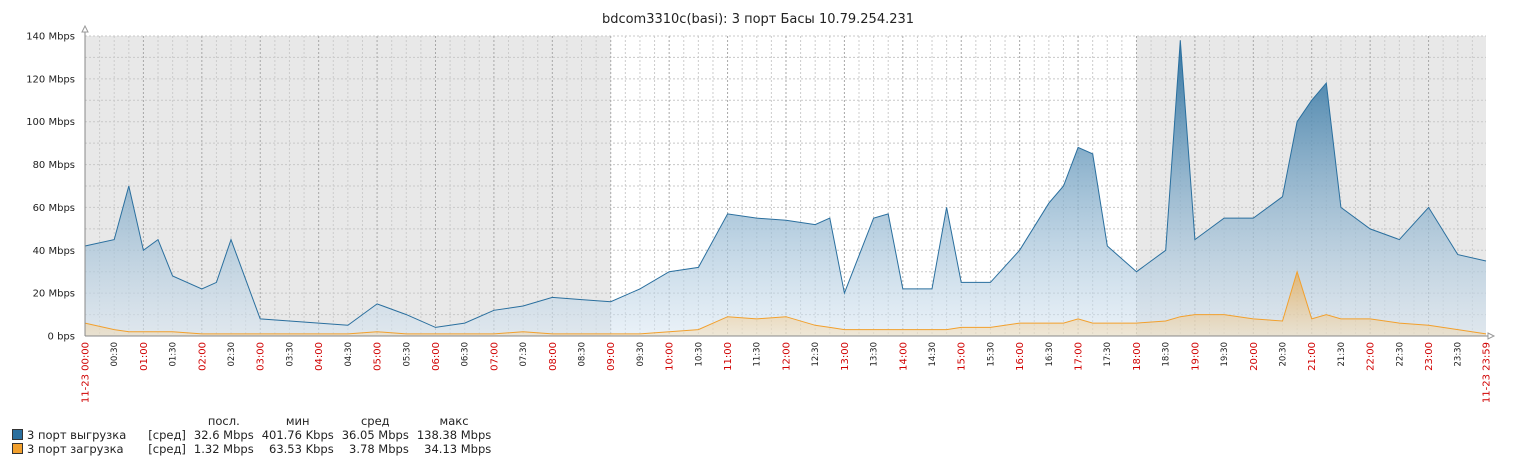 This screenshot has width=1516, height=468. I want to click on x-tick-label: 03:00, so click(261, 356).